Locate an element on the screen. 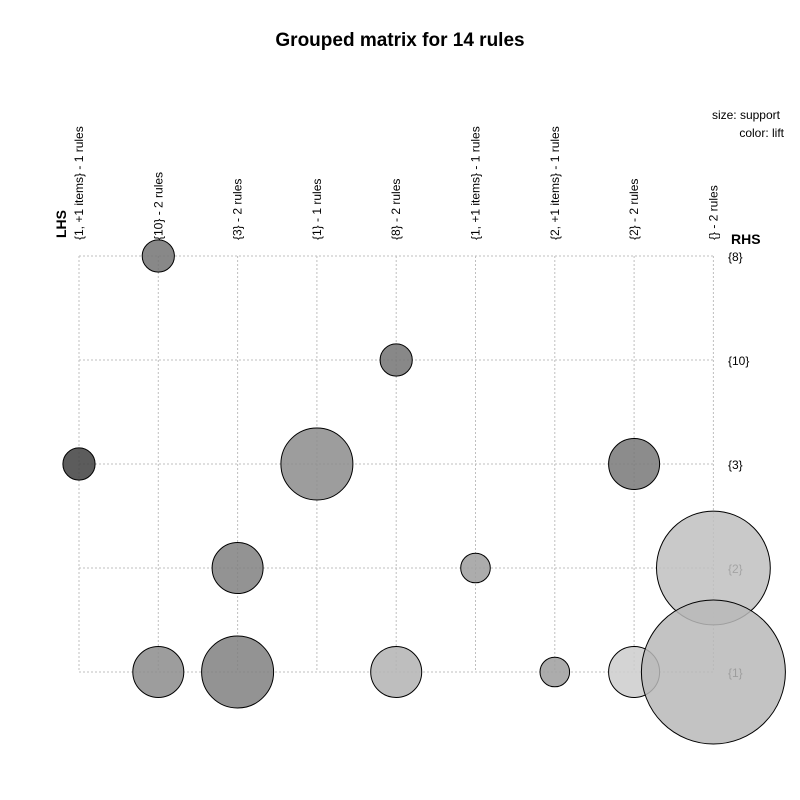 Image resolution: width=800 pixels, height=800 pixels. lhs-tick-label: {10} - 2 rules is located at coordinates (158, 206).